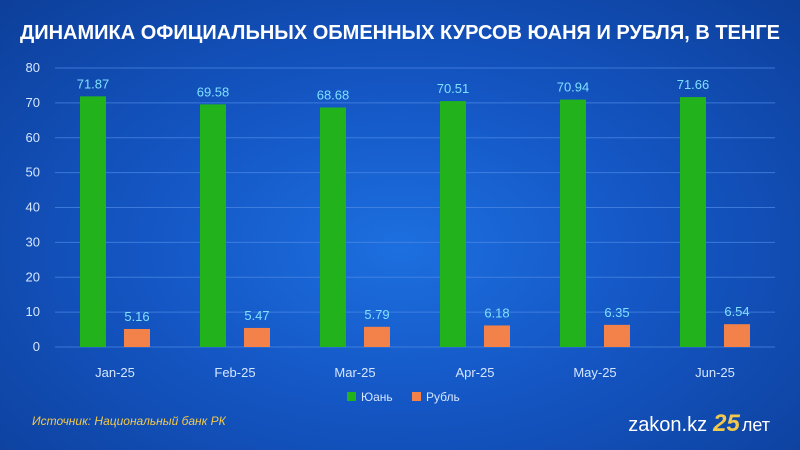 This screenshot has height=450, width=800. Describe the element at coordinates (377, 397) in the screenshot. I see `legend-yuan-label: Юань` at that location.